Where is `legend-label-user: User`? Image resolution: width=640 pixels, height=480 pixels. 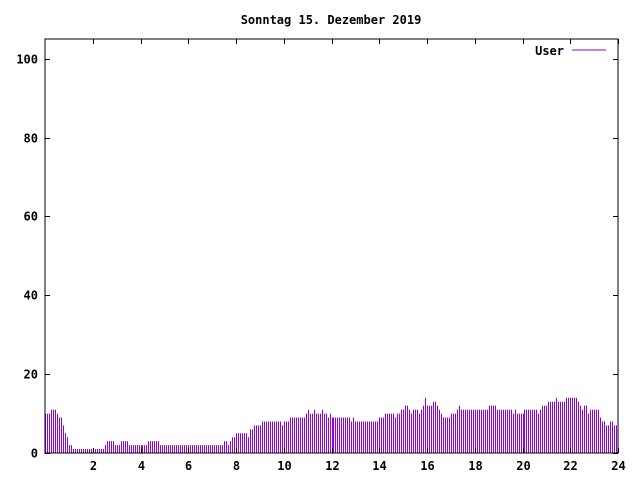
legend-label-user: User is located at coordinates (549, 51).